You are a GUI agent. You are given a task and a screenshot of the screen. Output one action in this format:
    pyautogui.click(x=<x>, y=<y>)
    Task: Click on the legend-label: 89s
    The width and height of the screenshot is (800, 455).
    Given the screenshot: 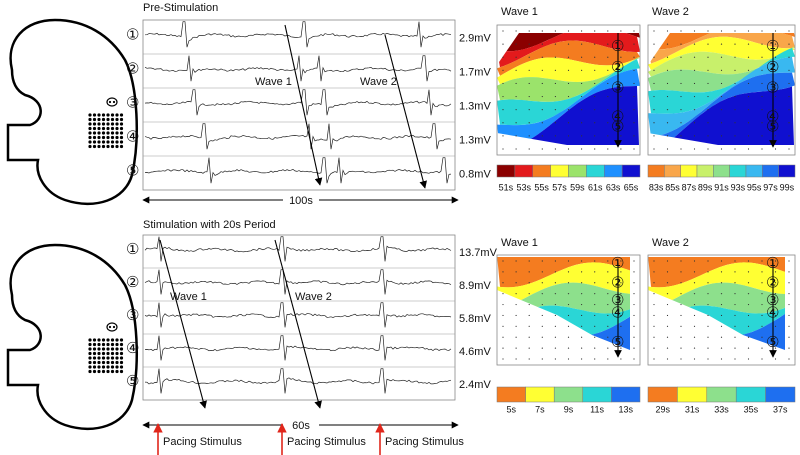 What is the action you would take?
    pyautogui.click(x=705, y=187)
    